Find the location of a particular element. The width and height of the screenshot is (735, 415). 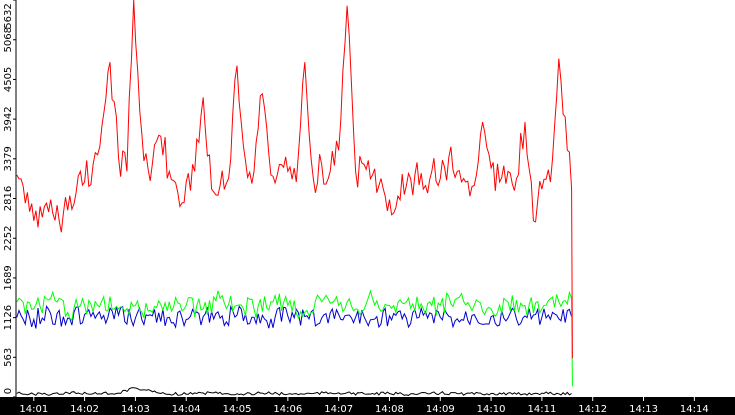

x-tick-label: 14:08 is located at coordinates (389, 409).